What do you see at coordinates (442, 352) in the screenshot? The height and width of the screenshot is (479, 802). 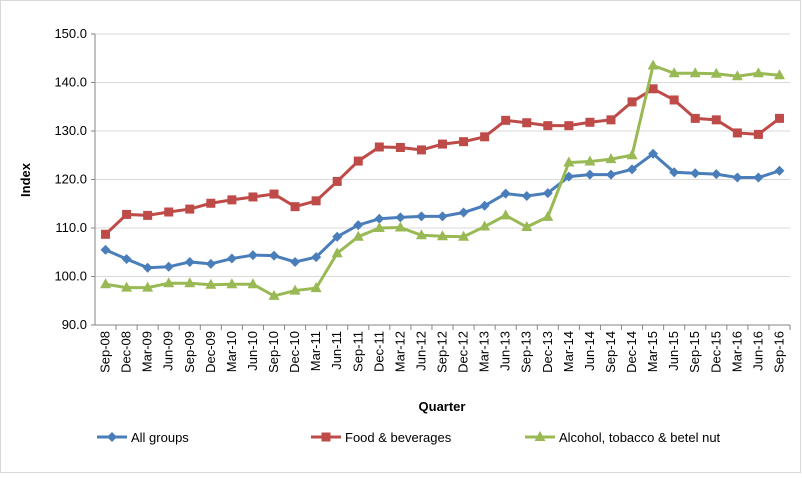 I see `x-tick-label: Sep-12` at bounding box center [442, 352].